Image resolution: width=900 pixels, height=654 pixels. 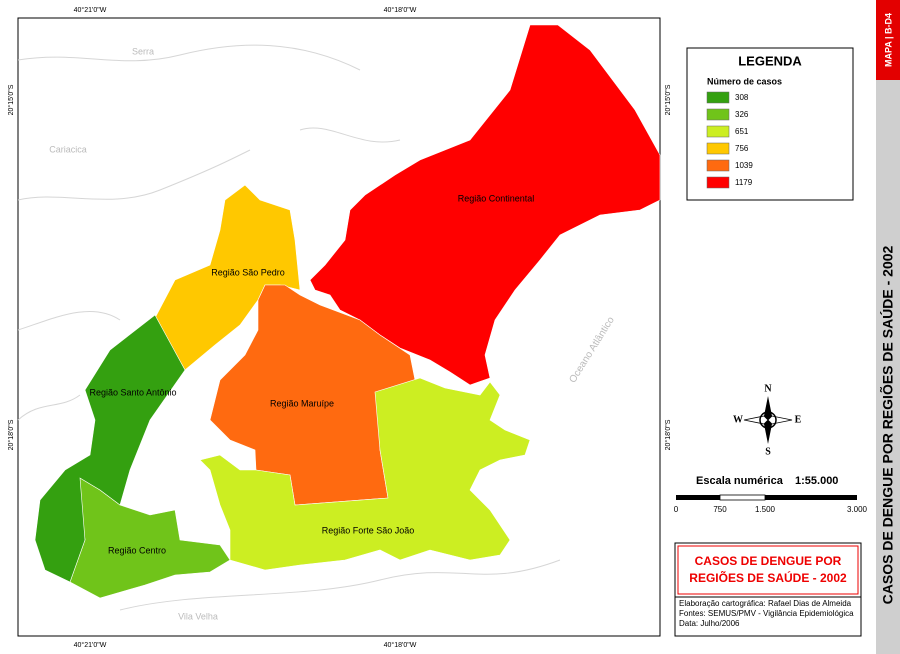 I want to click on region-label: Região Maruípe, so click(x=302, y=403).